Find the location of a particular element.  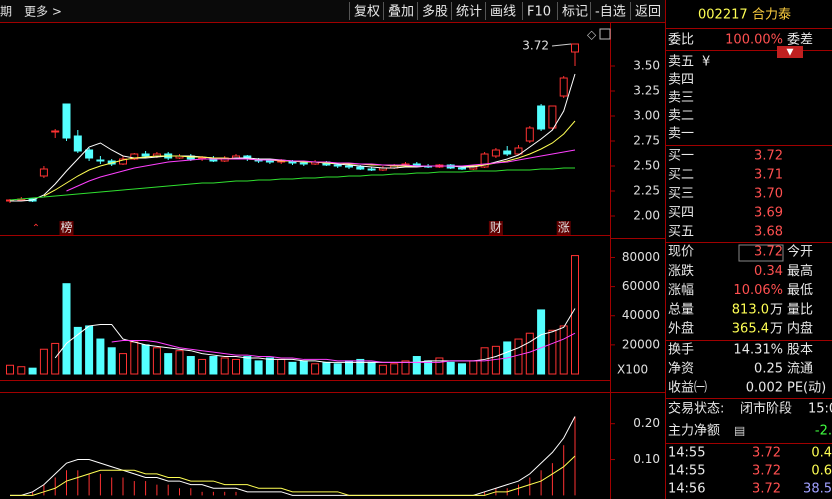

y-tick-label: 2.50 is located at coordinates (646, 166).